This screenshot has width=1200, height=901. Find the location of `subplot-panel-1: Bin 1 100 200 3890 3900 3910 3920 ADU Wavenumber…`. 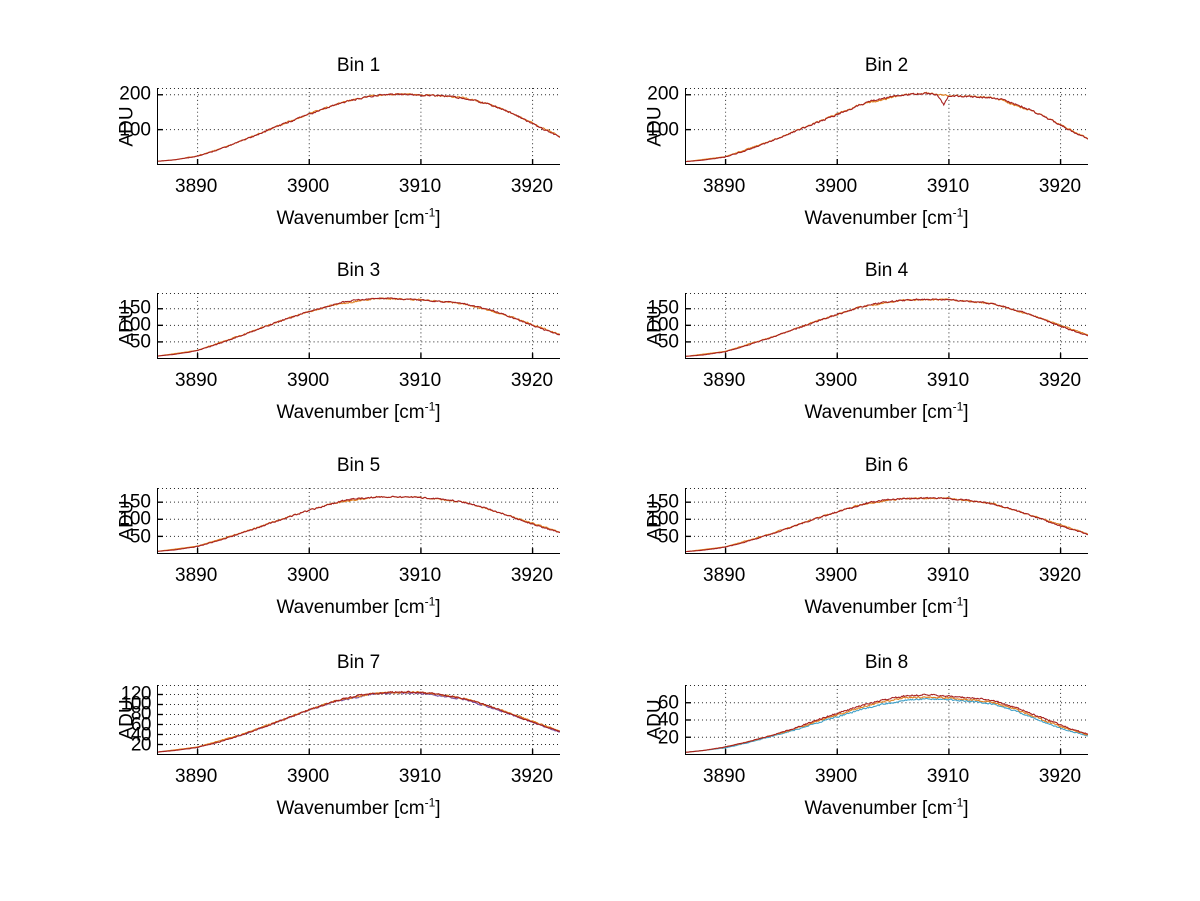

subplot-panel-1: Bin 1 100 200 3890 3900 3910 3920 ADU Wavenumber… is located at coordinates (328, 138).